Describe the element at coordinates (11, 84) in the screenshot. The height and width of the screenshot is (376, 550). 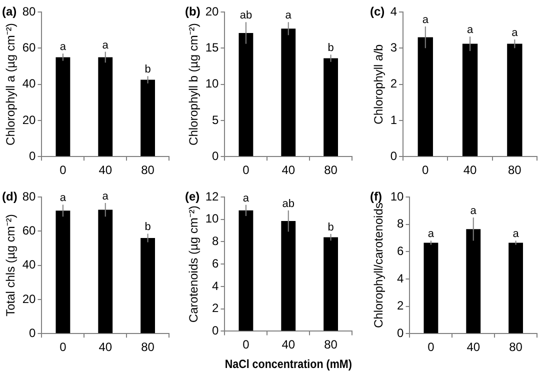
I see `y-axis-title: Chlorophyll a (µg cm⁻²)` at that location.